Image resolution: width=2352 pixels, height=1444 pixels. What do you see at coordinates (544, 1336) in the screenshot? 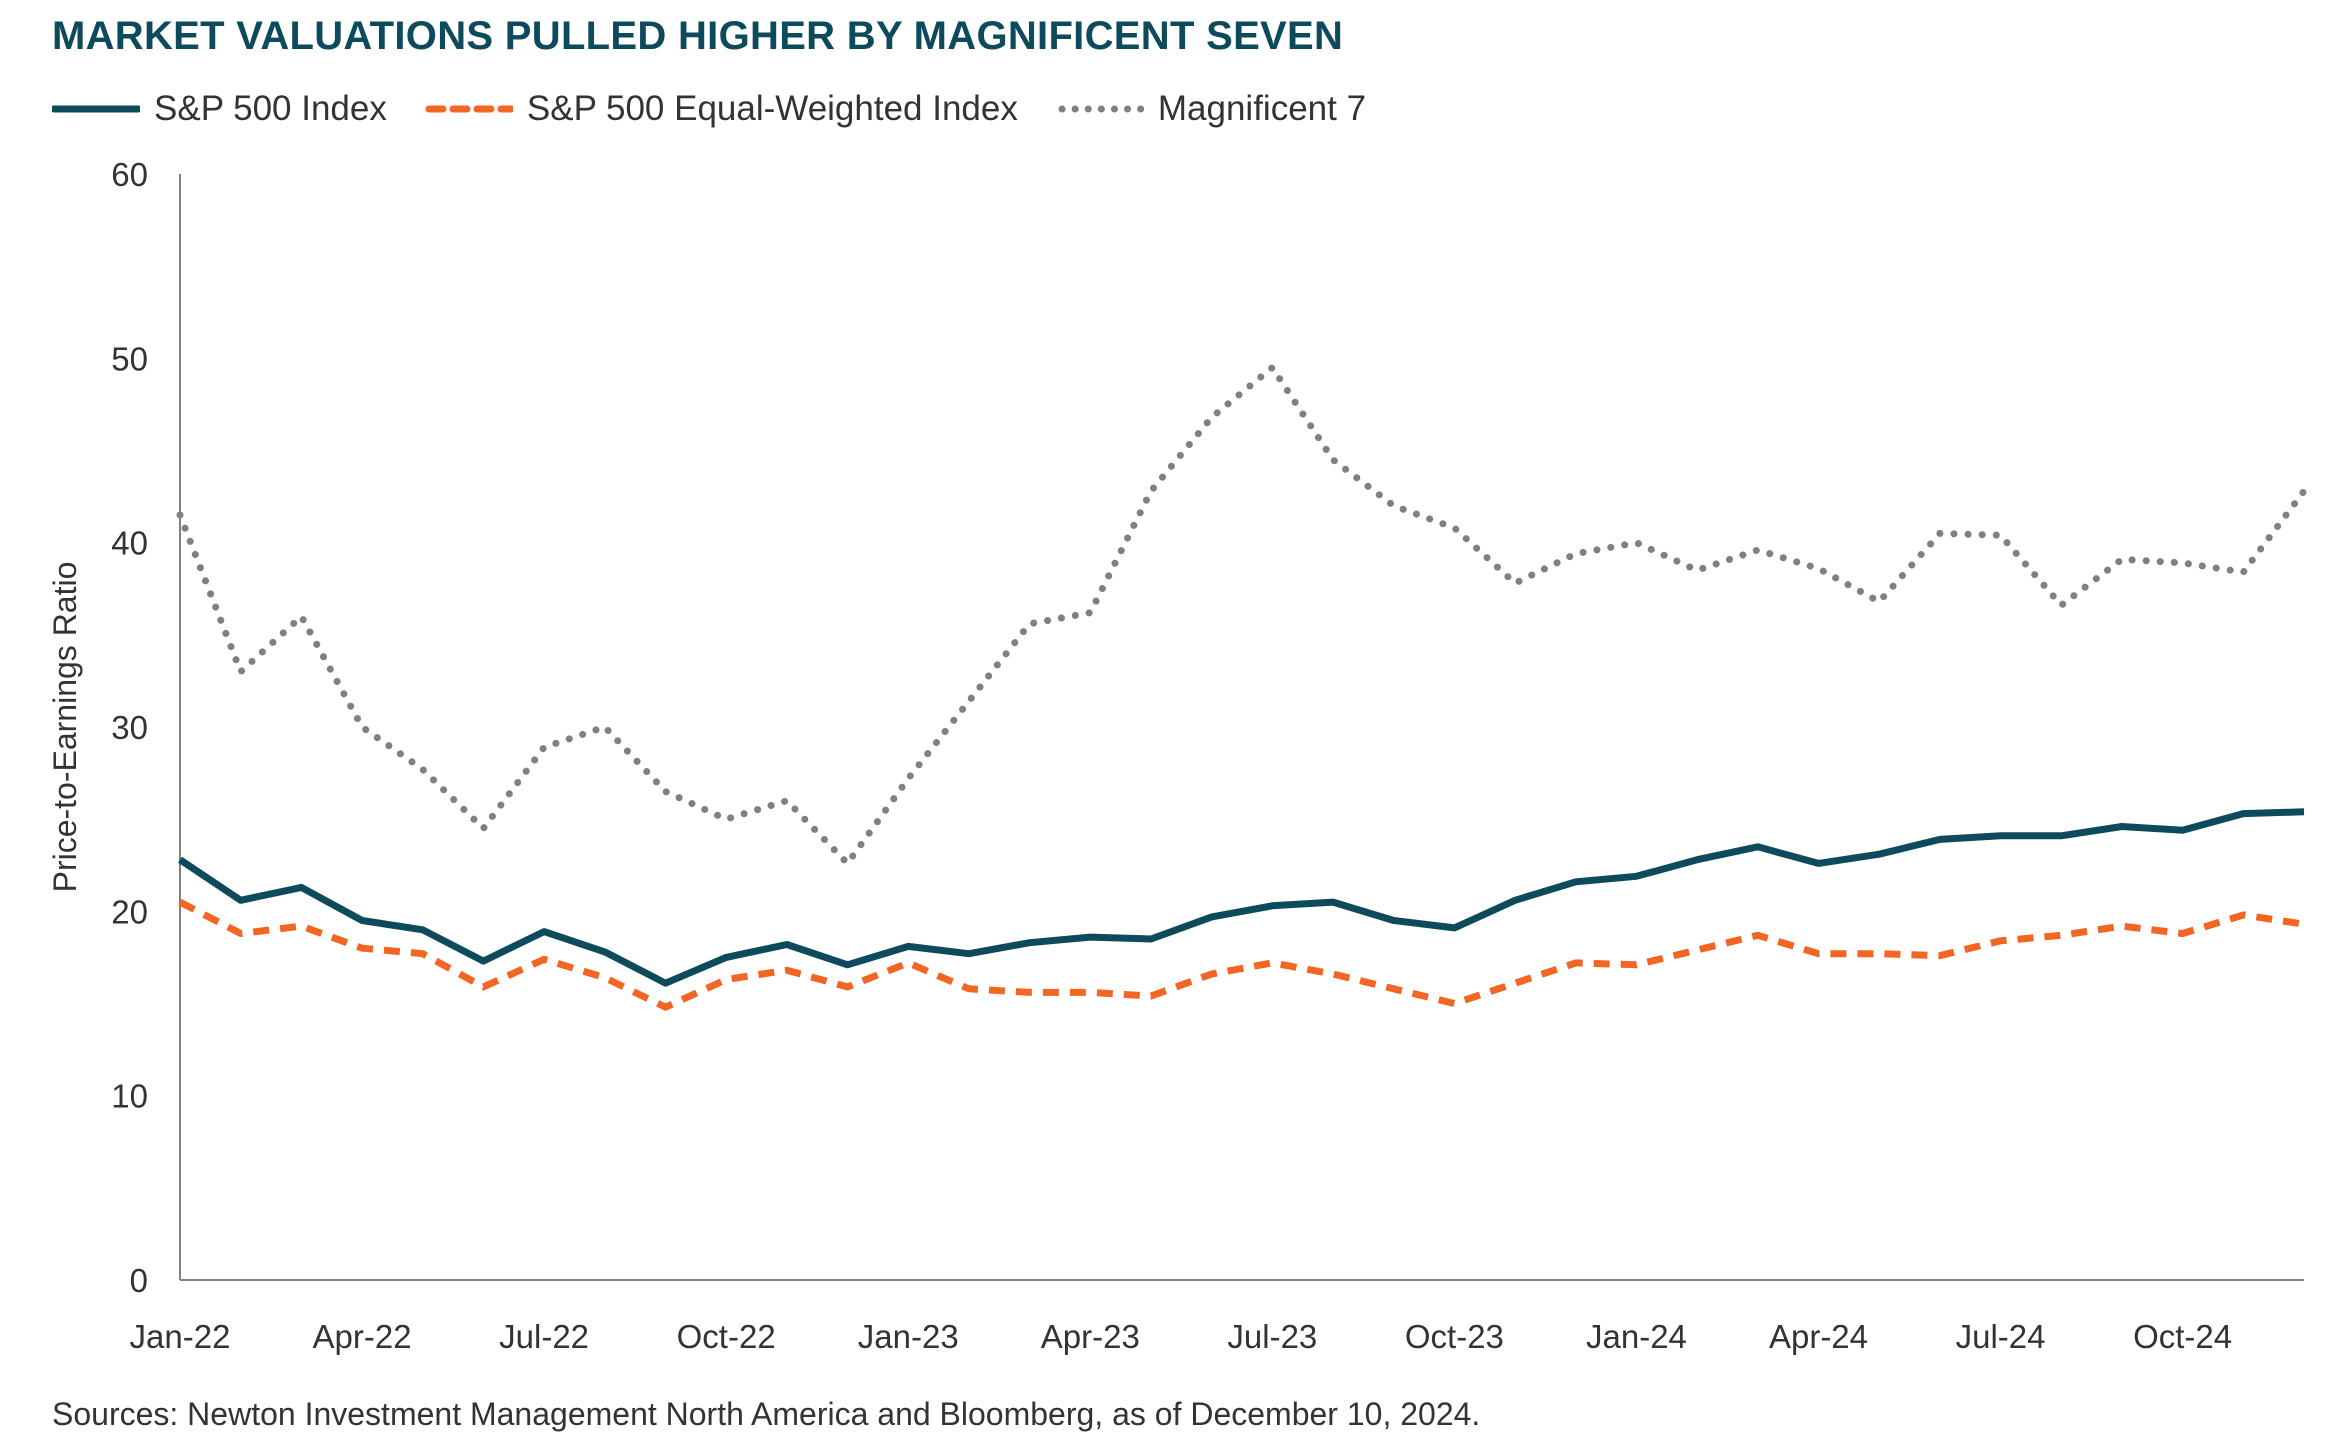
I see `x-tick-label: Jul-22` at bounding box center [544, 1336].